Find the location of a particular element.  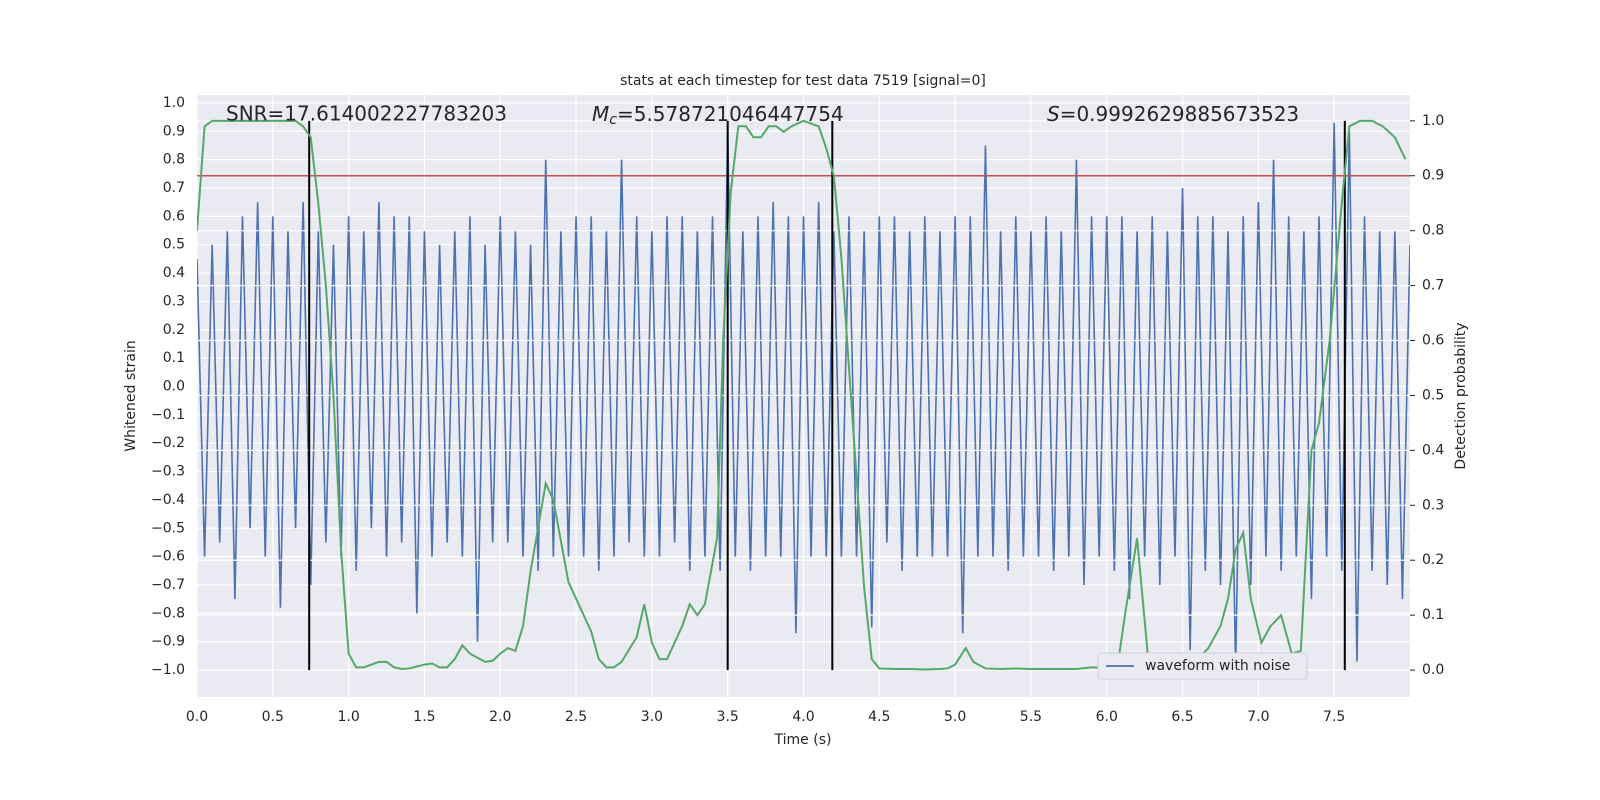

x-tick-label: 5.0 is located at coordinates (955, 717).